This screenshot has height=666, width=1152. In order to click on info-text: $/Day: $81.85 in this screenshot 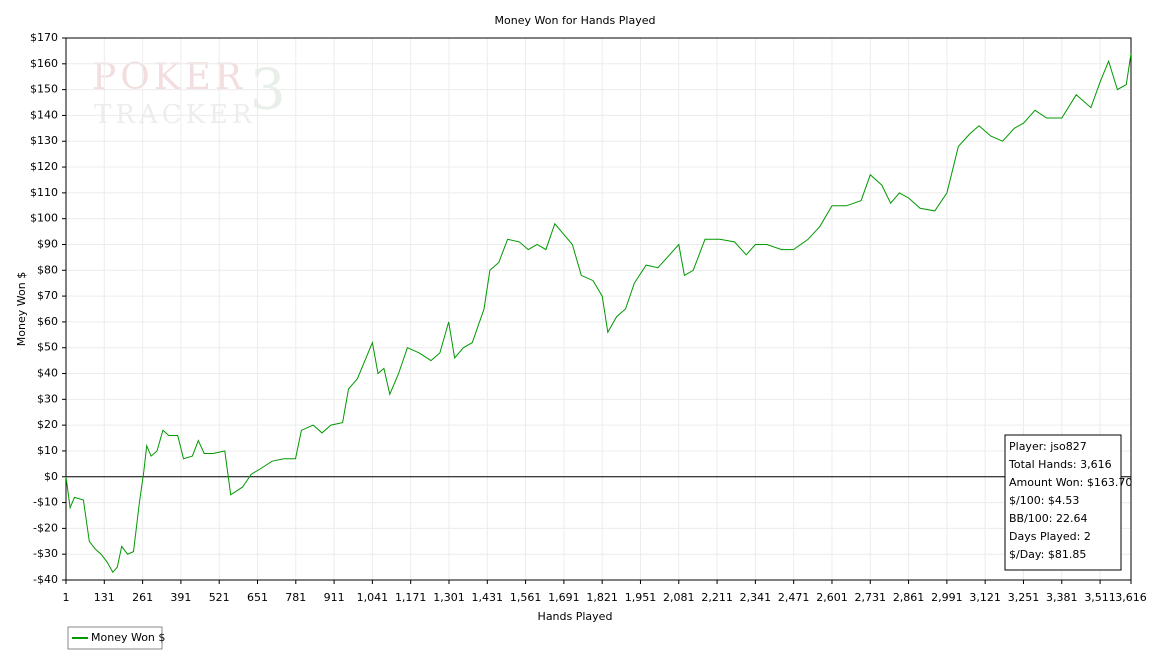, I will do `click(1047, 554)`.